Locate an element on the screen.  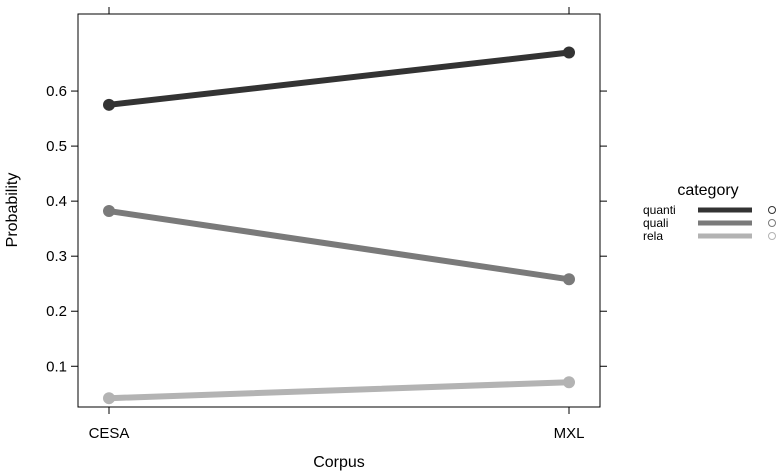
y-tick-label: 0.3 is located at coordinates (56, 256).